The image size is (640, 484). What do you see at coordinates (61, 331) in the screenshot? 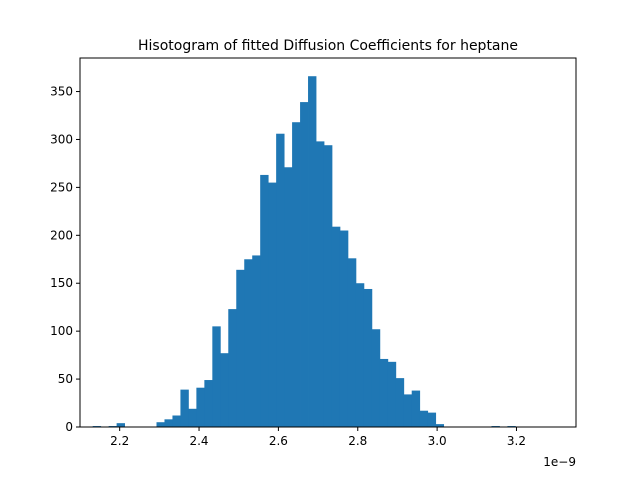
I see `y-tick-label: 100` at bounding box center [61, 331].